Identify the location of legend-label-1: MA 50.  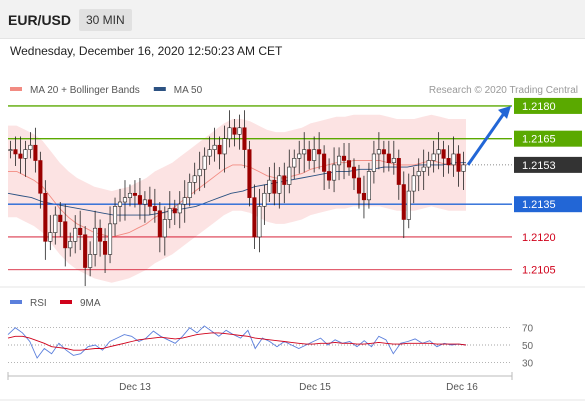
(188, 90).